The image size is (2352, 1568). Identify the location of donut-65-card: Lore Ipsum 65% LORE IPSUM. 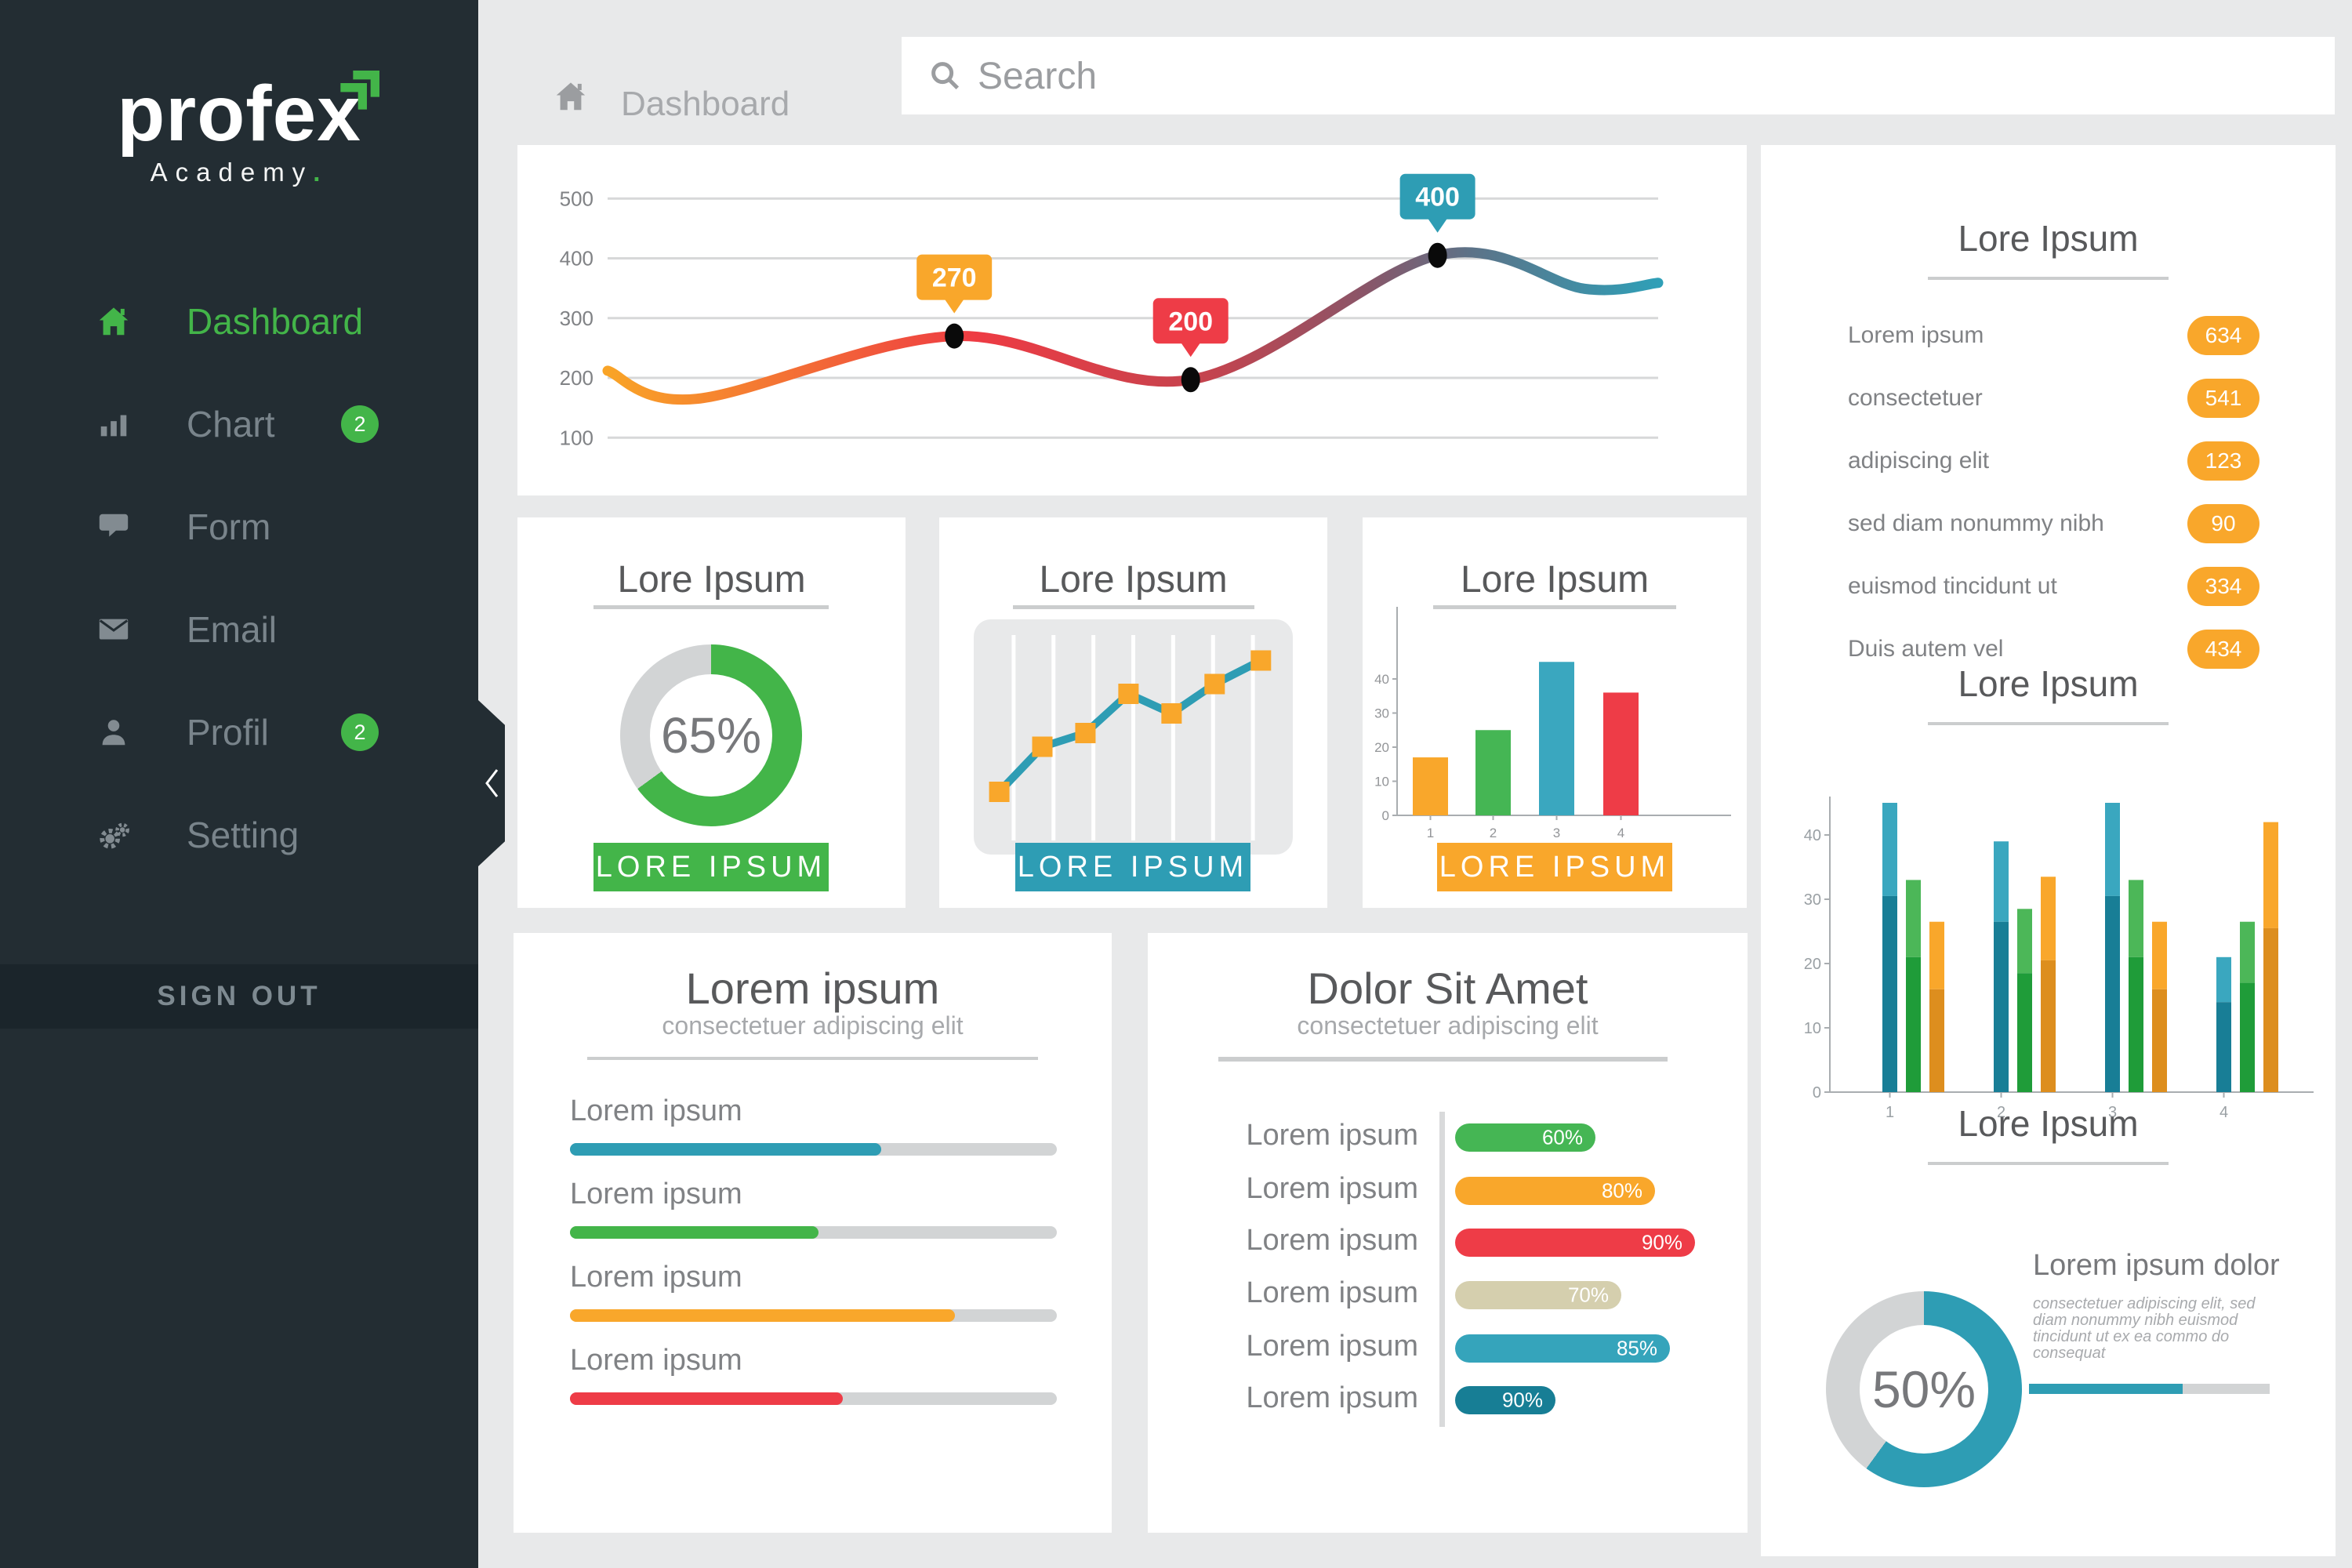
(711, 712).